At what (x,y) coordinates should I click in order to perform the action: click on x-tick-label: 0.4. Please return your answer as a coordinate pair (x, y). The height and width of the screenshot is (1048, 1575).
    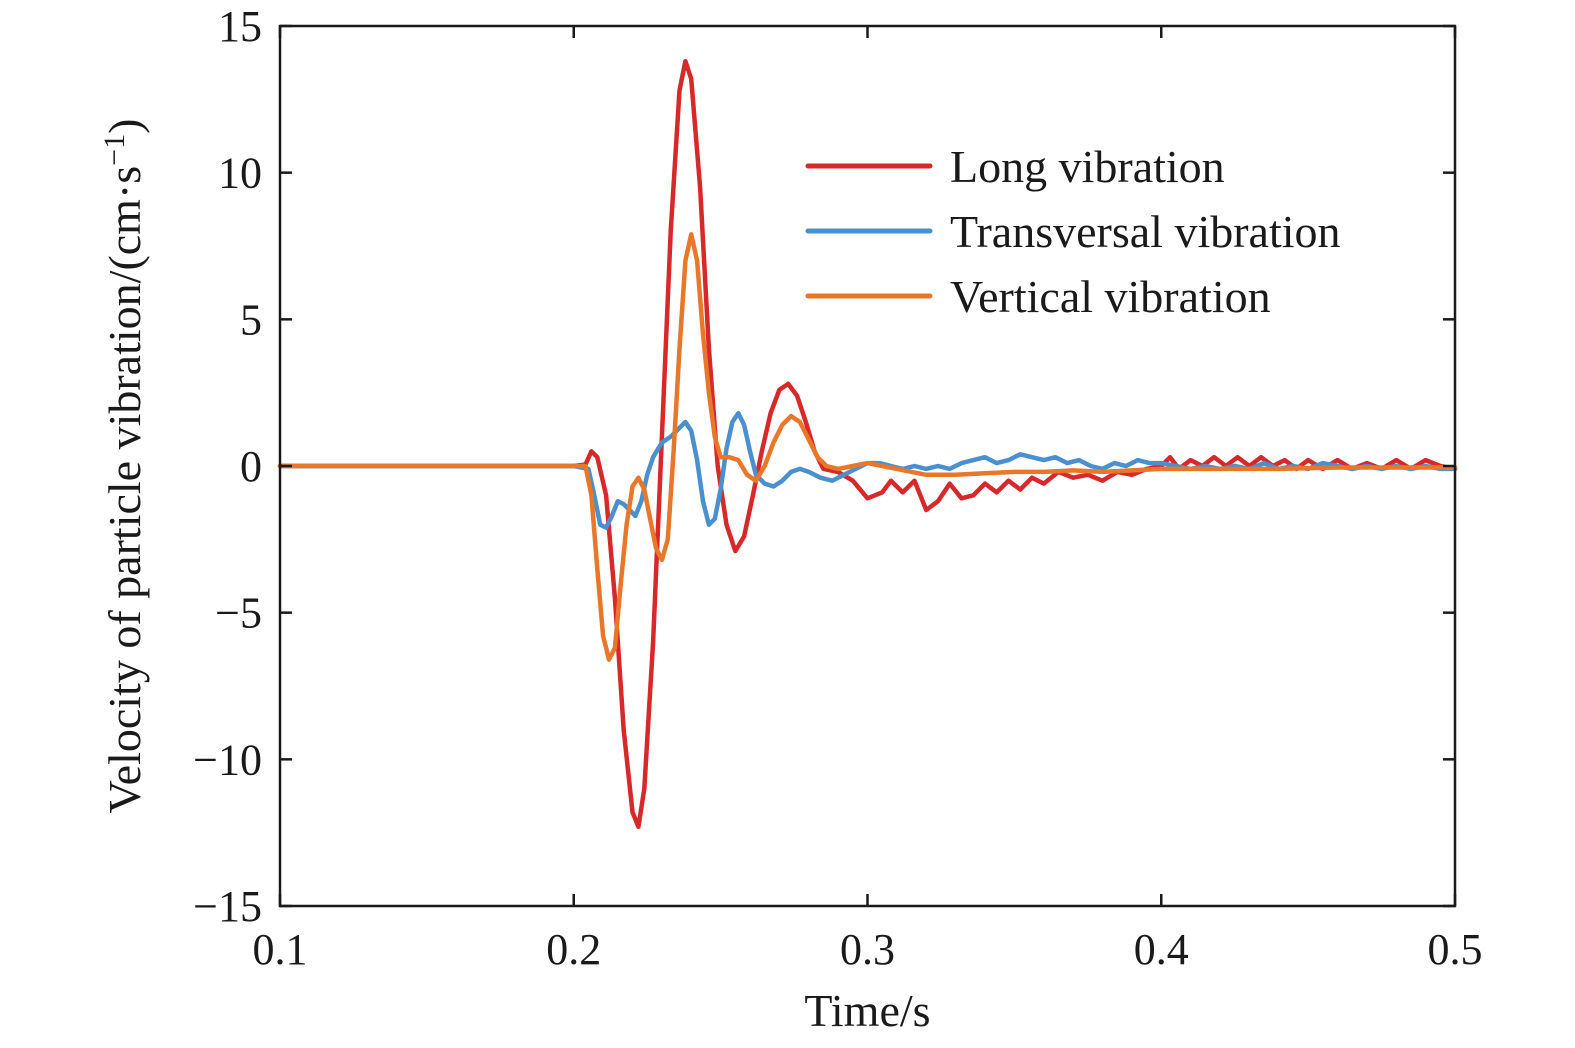
    Looking at the image, I should click on (1161, 949).